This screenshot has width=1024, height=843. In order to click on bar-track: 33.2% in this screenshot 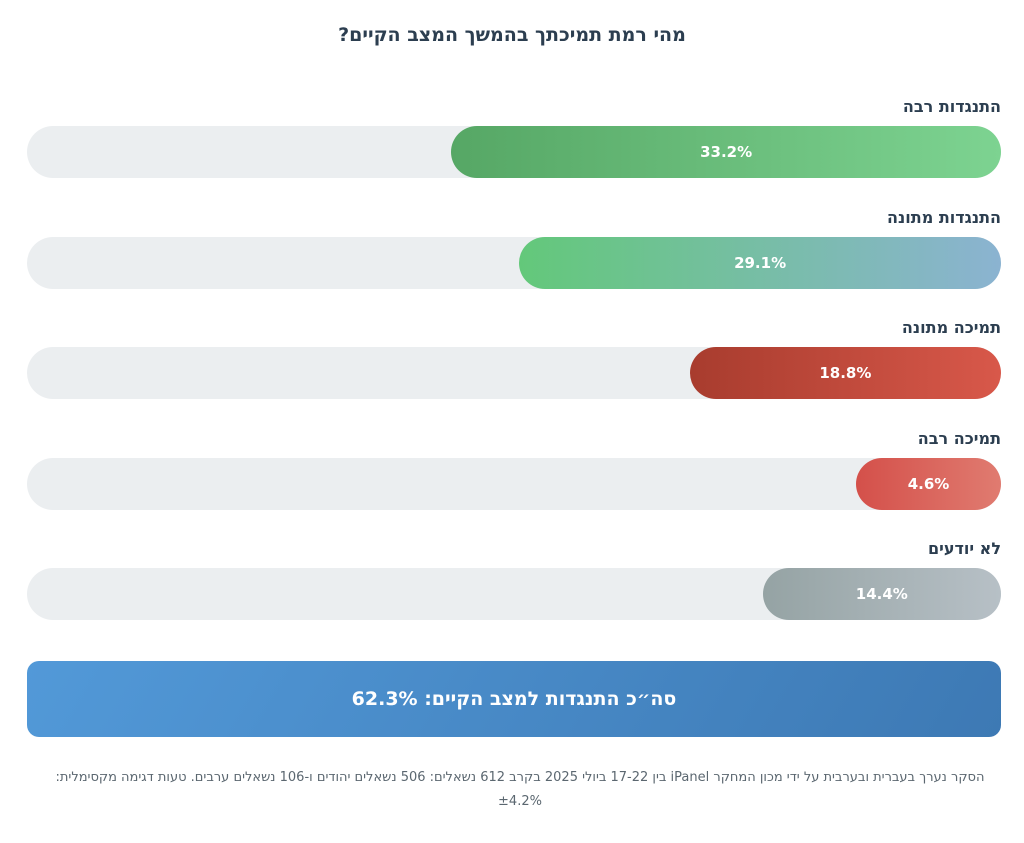, I will do `click(514, 152)`.